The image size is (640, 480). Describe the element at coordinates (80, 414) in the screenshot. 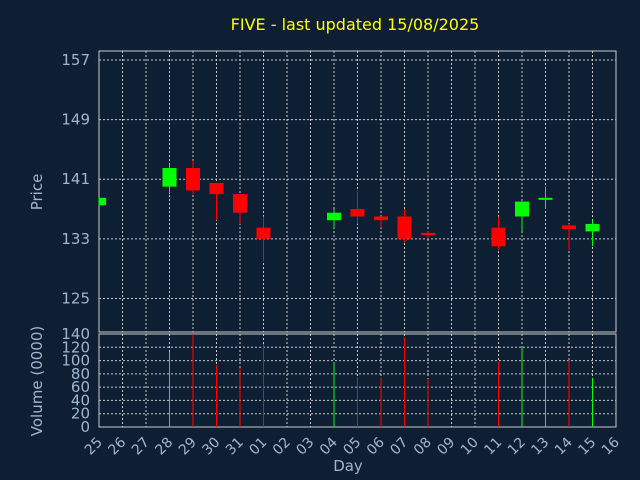

I see `volume-tick-label: 20` at that location.